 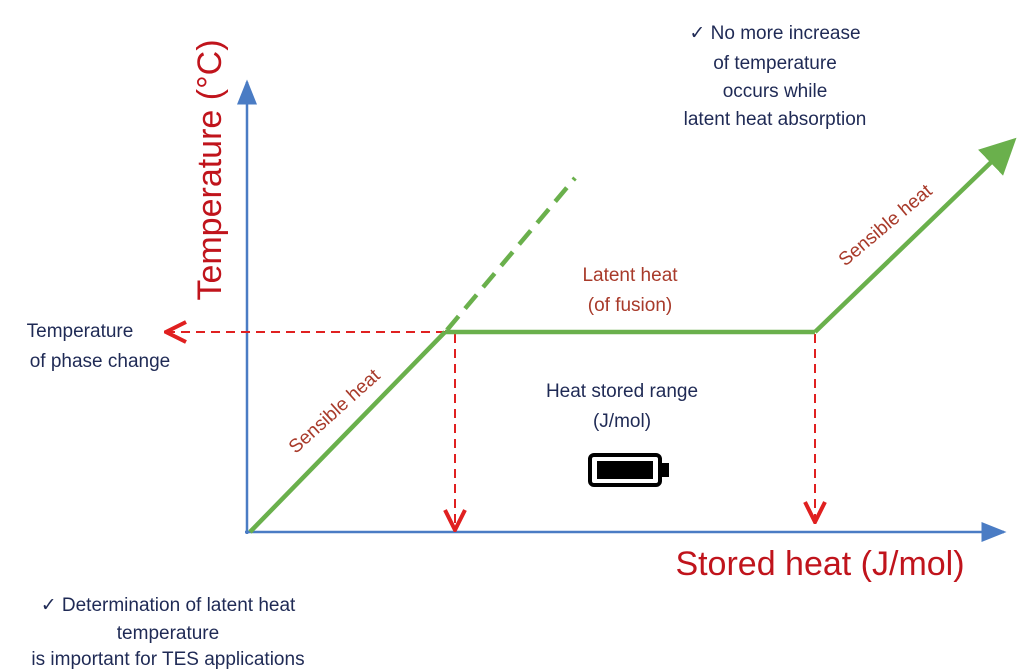 I want to click on curve-extension, so click(x=511, y=254).